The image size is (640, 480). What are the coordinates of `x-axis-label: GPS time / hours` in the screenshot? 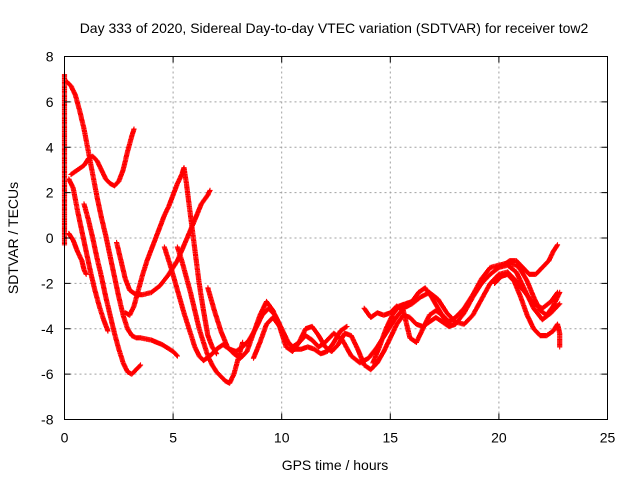 It's located at (335, 465).